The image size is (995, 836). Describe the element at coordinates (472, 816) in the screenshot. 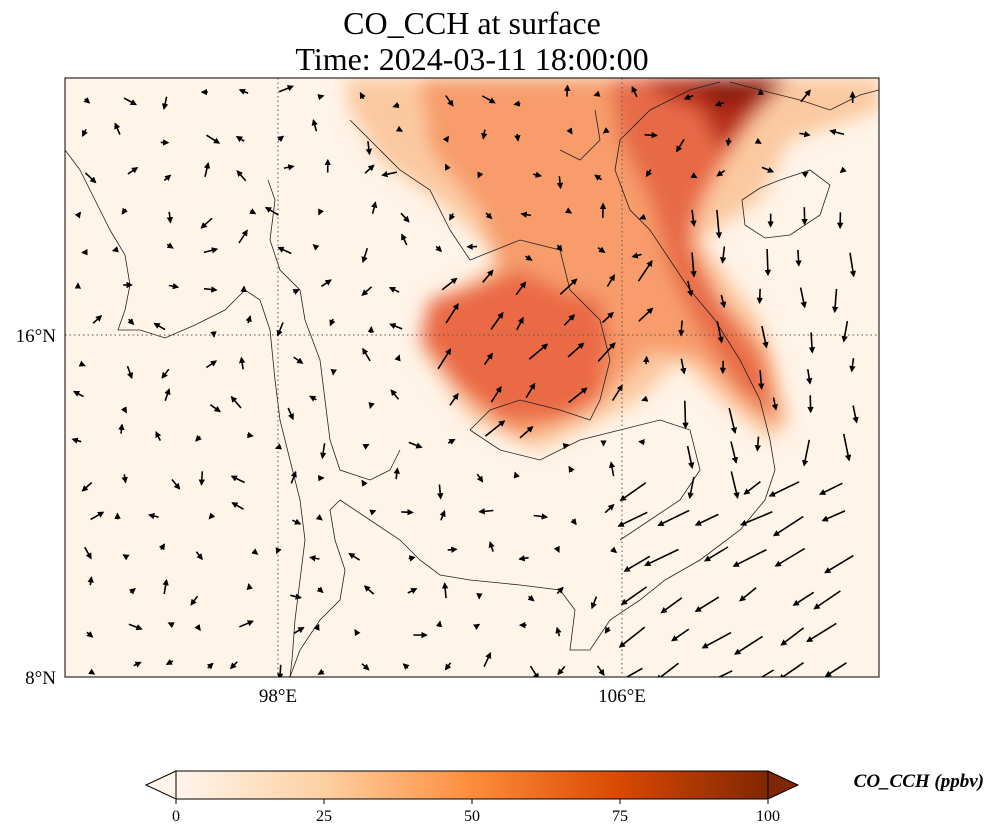

I see `colorbar-tick: 50` at that location.